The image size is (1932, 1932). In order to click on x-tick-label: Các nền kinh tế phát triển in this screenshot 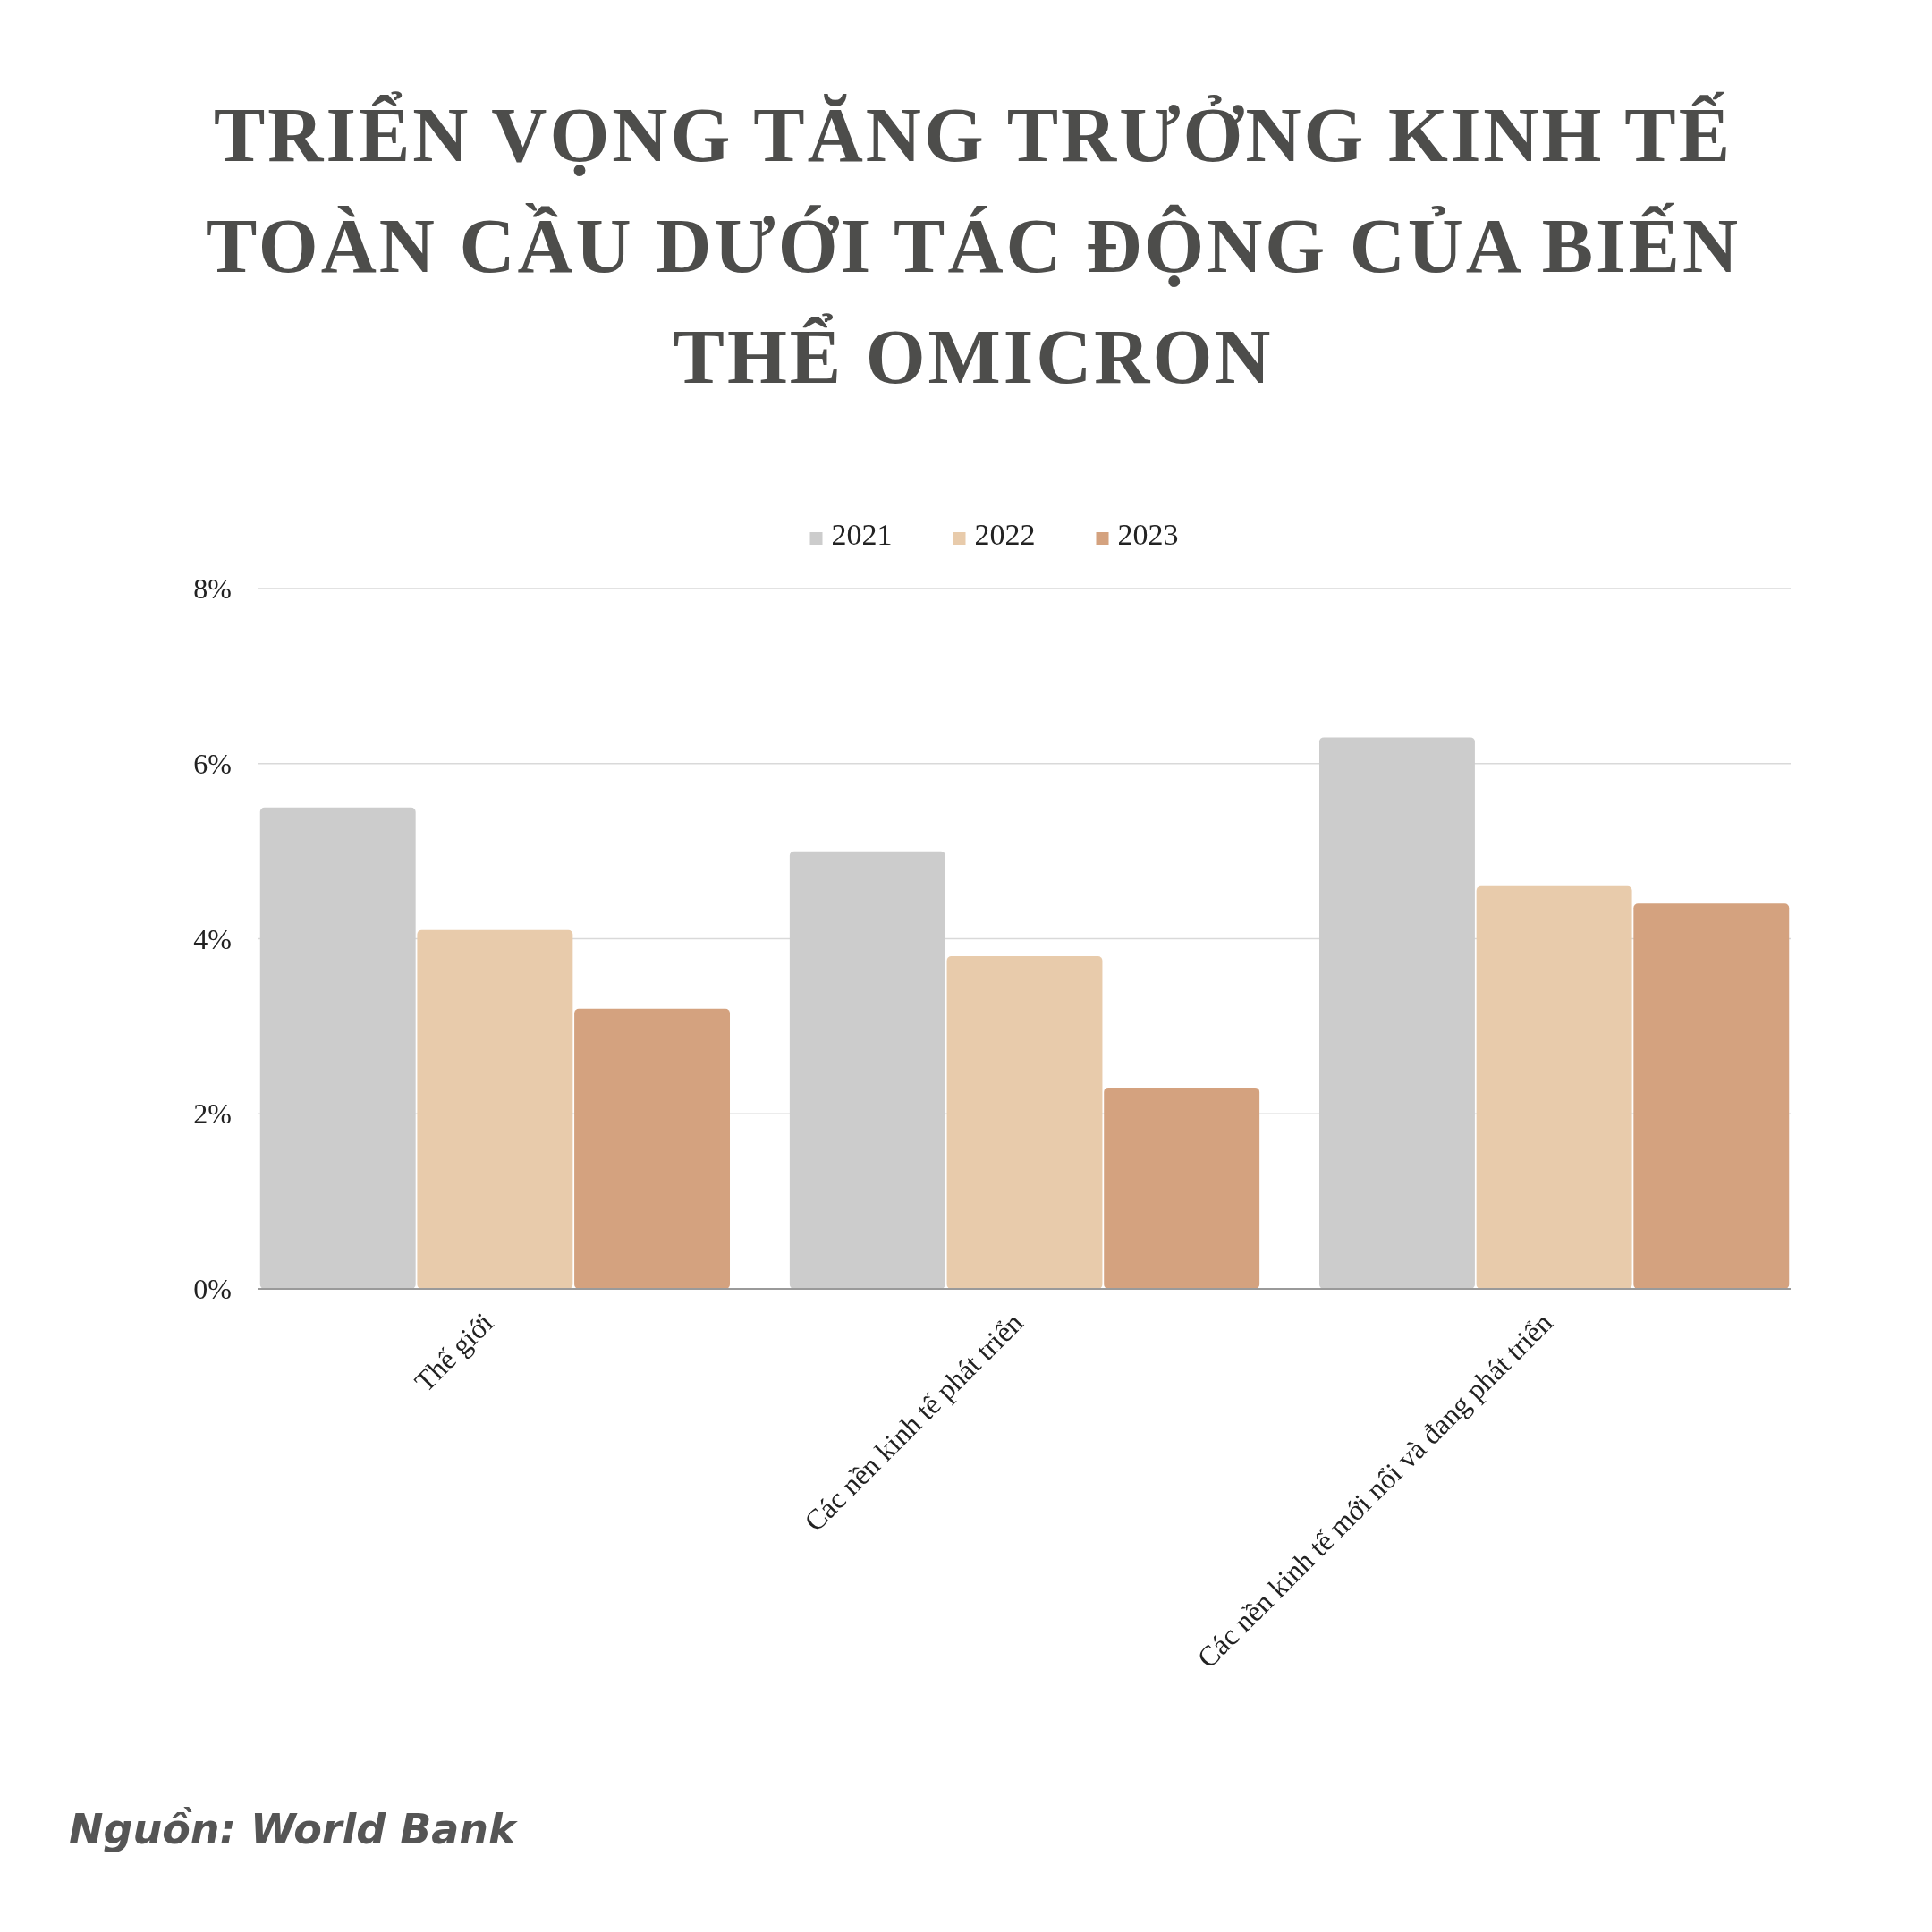, I will do `click(913, 1422)`.